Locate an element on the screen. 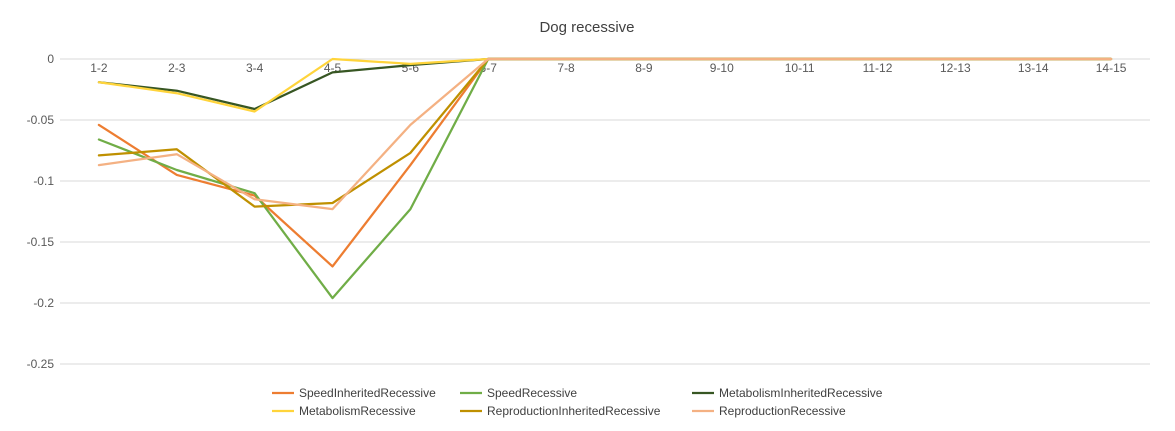 This screenshot has width=1175, height=431. x-tick-label: 7-8 is located at coordinates (566, 68).